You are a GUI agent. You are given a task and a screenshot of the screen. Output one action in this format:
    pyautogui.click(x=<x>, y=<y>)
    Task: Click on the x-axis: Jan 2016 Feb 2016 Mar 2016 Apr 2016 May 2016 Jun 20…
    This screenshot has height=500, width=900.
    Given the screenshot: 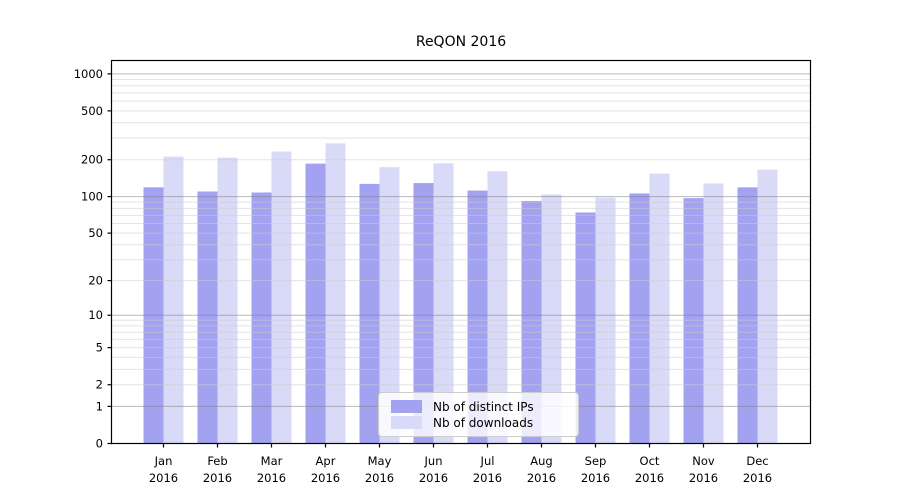 What is the action you would take?
    pyautogui.click(x=460, y=464)
    